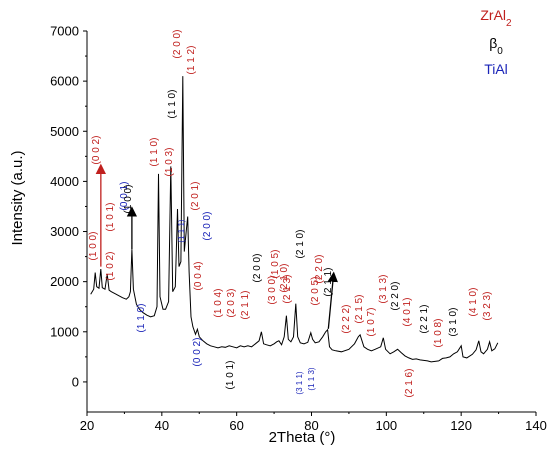 This screenshot has width=550, height=452. Describe the element at coordinates (169, 162) in the screenshot. I see `peak-label: (1 0 3)` at that location.